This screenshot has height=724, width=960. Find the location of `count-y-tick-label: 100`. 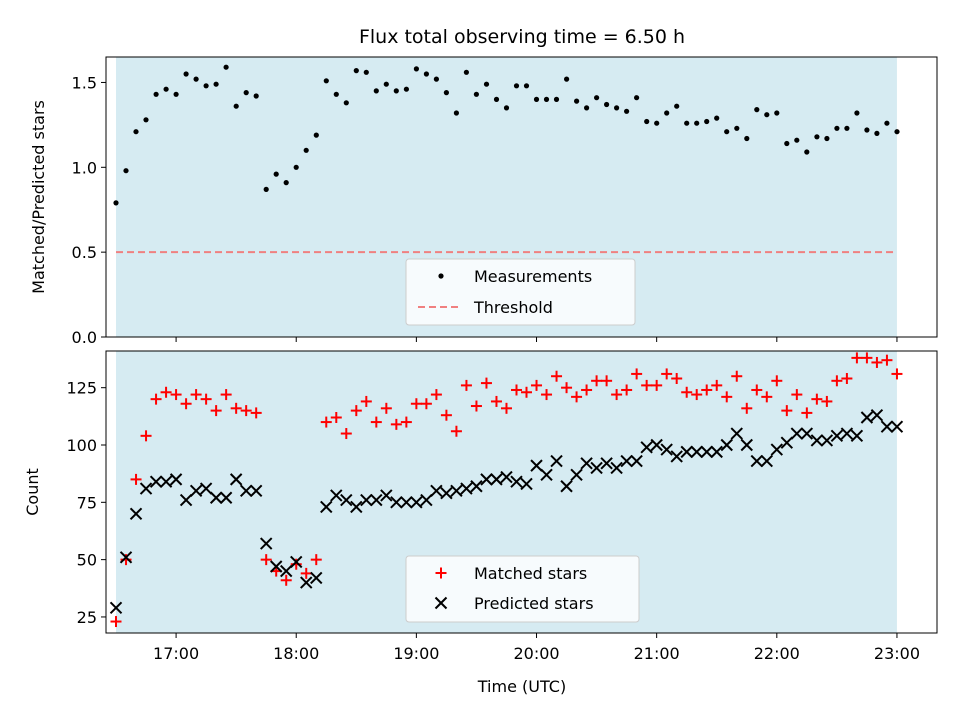

count-y-tick-label: 100 is located at coordinates (81, 445).